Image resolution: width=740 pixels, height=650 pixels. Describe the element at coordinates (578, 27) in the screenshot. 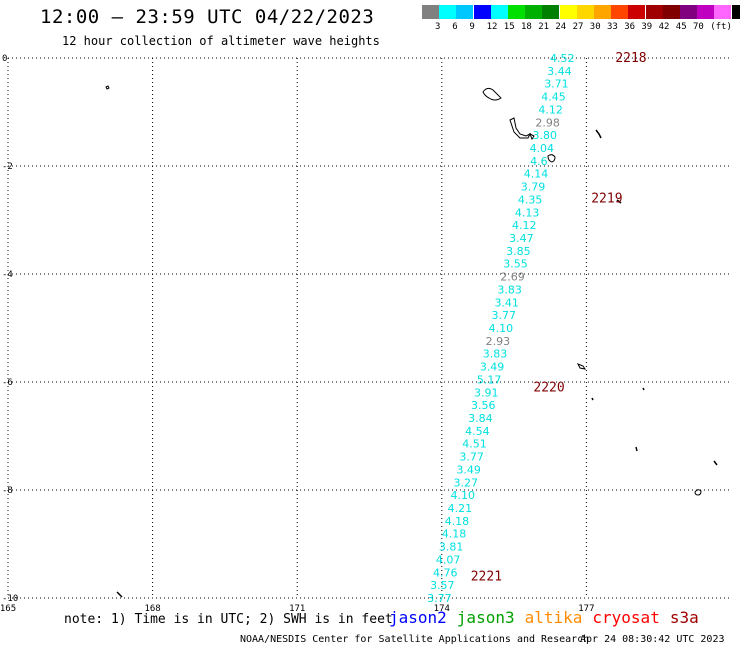

I see `color-scale-label: 27` at that location.